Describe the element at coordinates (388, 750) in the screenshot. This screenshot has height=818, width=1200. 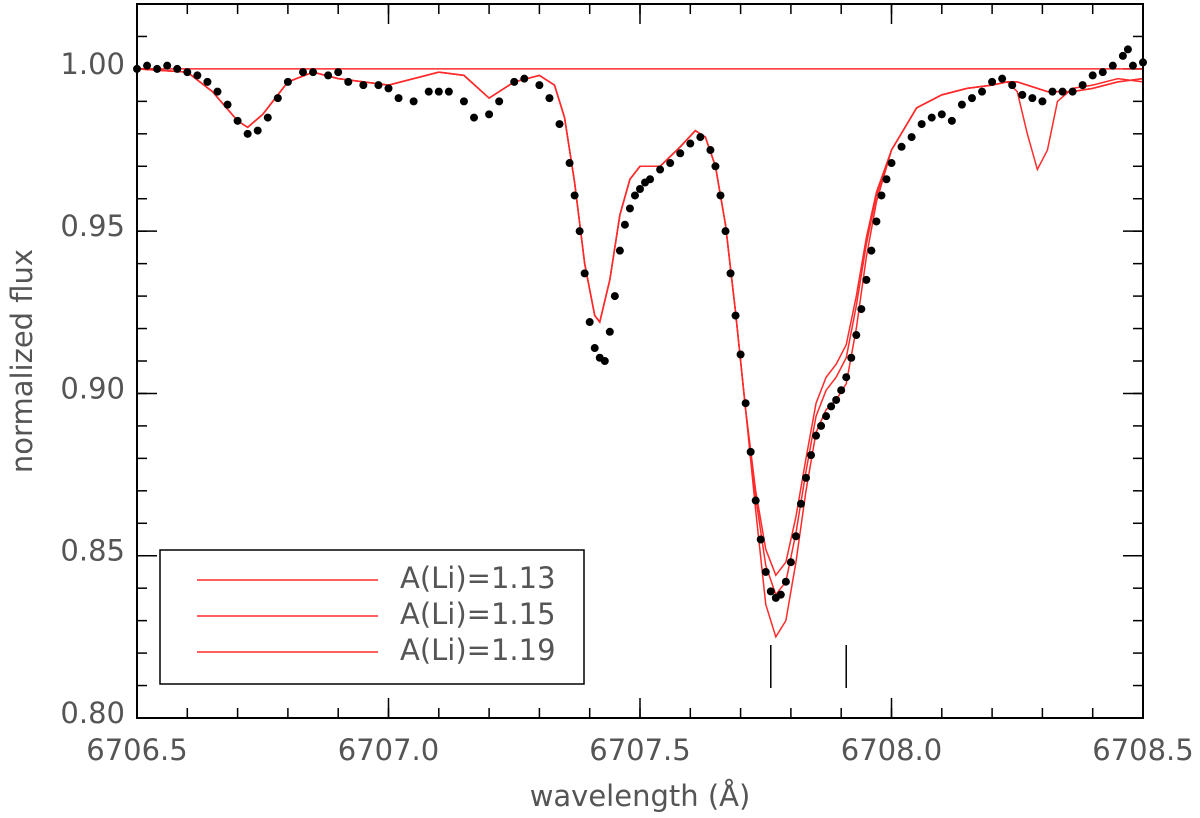
I see `x-tick-label: 6707.0` at that location.